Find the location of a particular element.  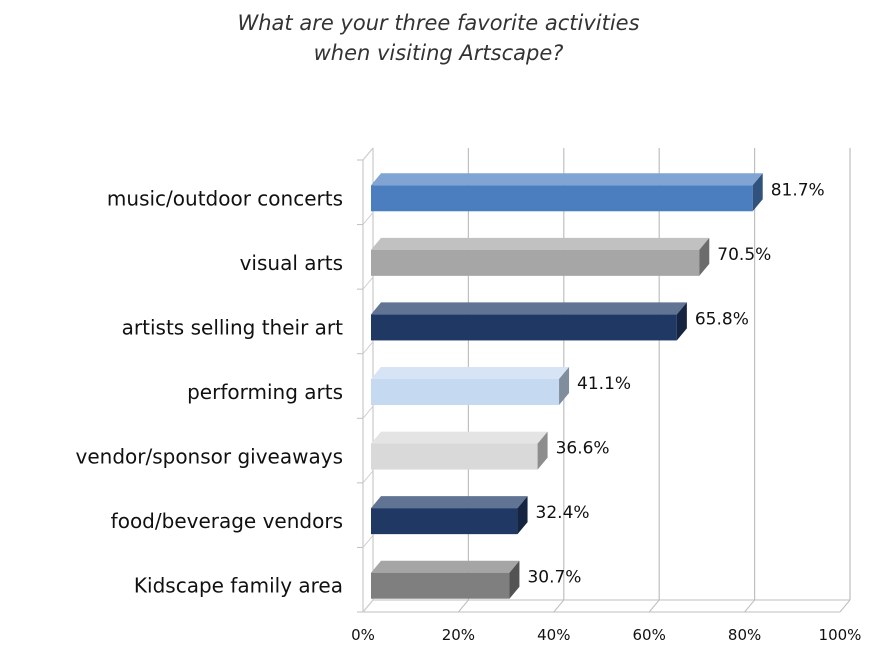

chart-title-line-1: What are your three favorite activities is located at coordinates (438, 23).